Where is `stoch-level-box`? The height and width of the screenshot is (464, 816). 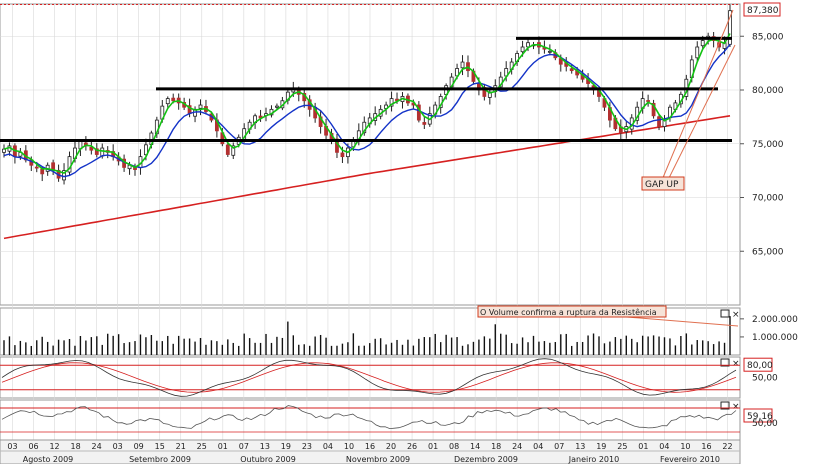 stoch-level-box is located at coordinates (758, 364).